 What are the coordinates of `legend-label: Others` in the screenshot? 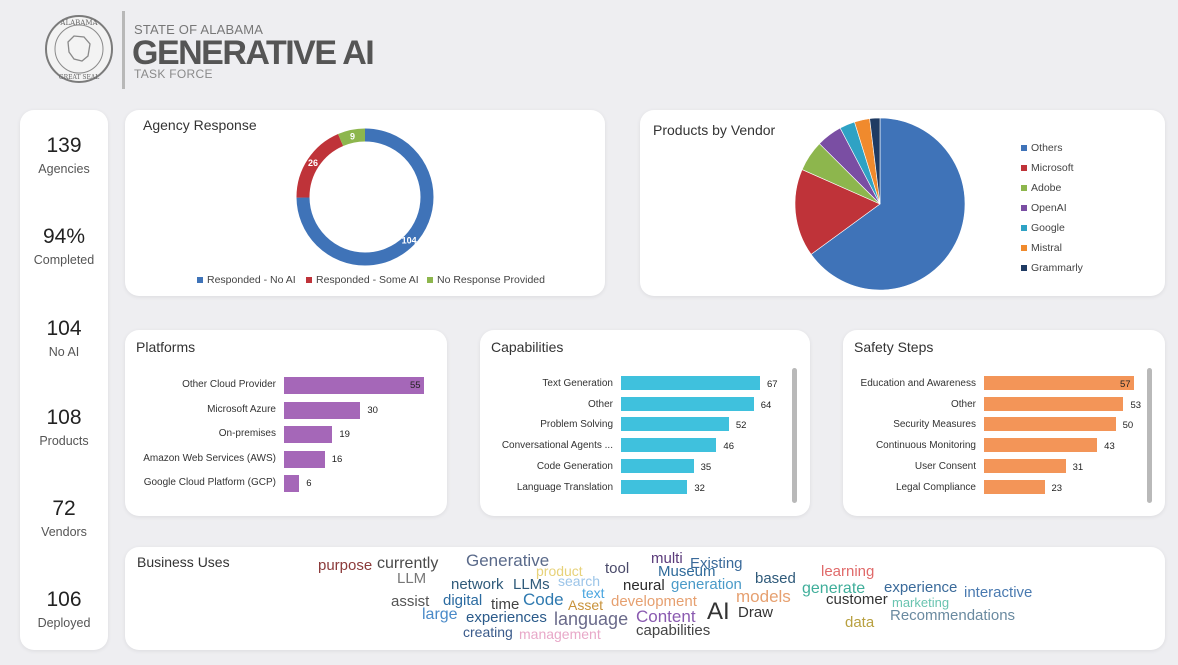 It's located at (1047, 148).